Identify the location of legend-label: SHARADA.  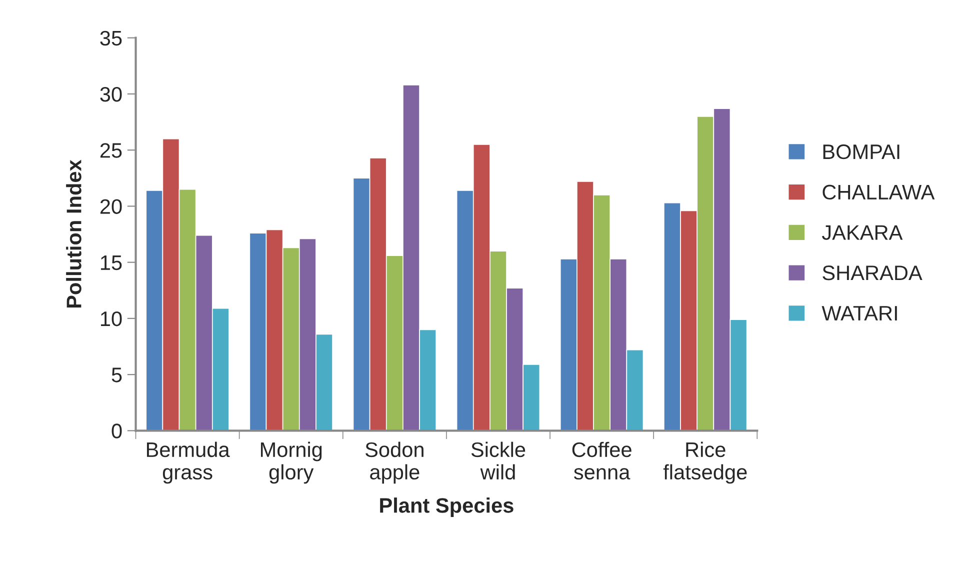
(872, 273).